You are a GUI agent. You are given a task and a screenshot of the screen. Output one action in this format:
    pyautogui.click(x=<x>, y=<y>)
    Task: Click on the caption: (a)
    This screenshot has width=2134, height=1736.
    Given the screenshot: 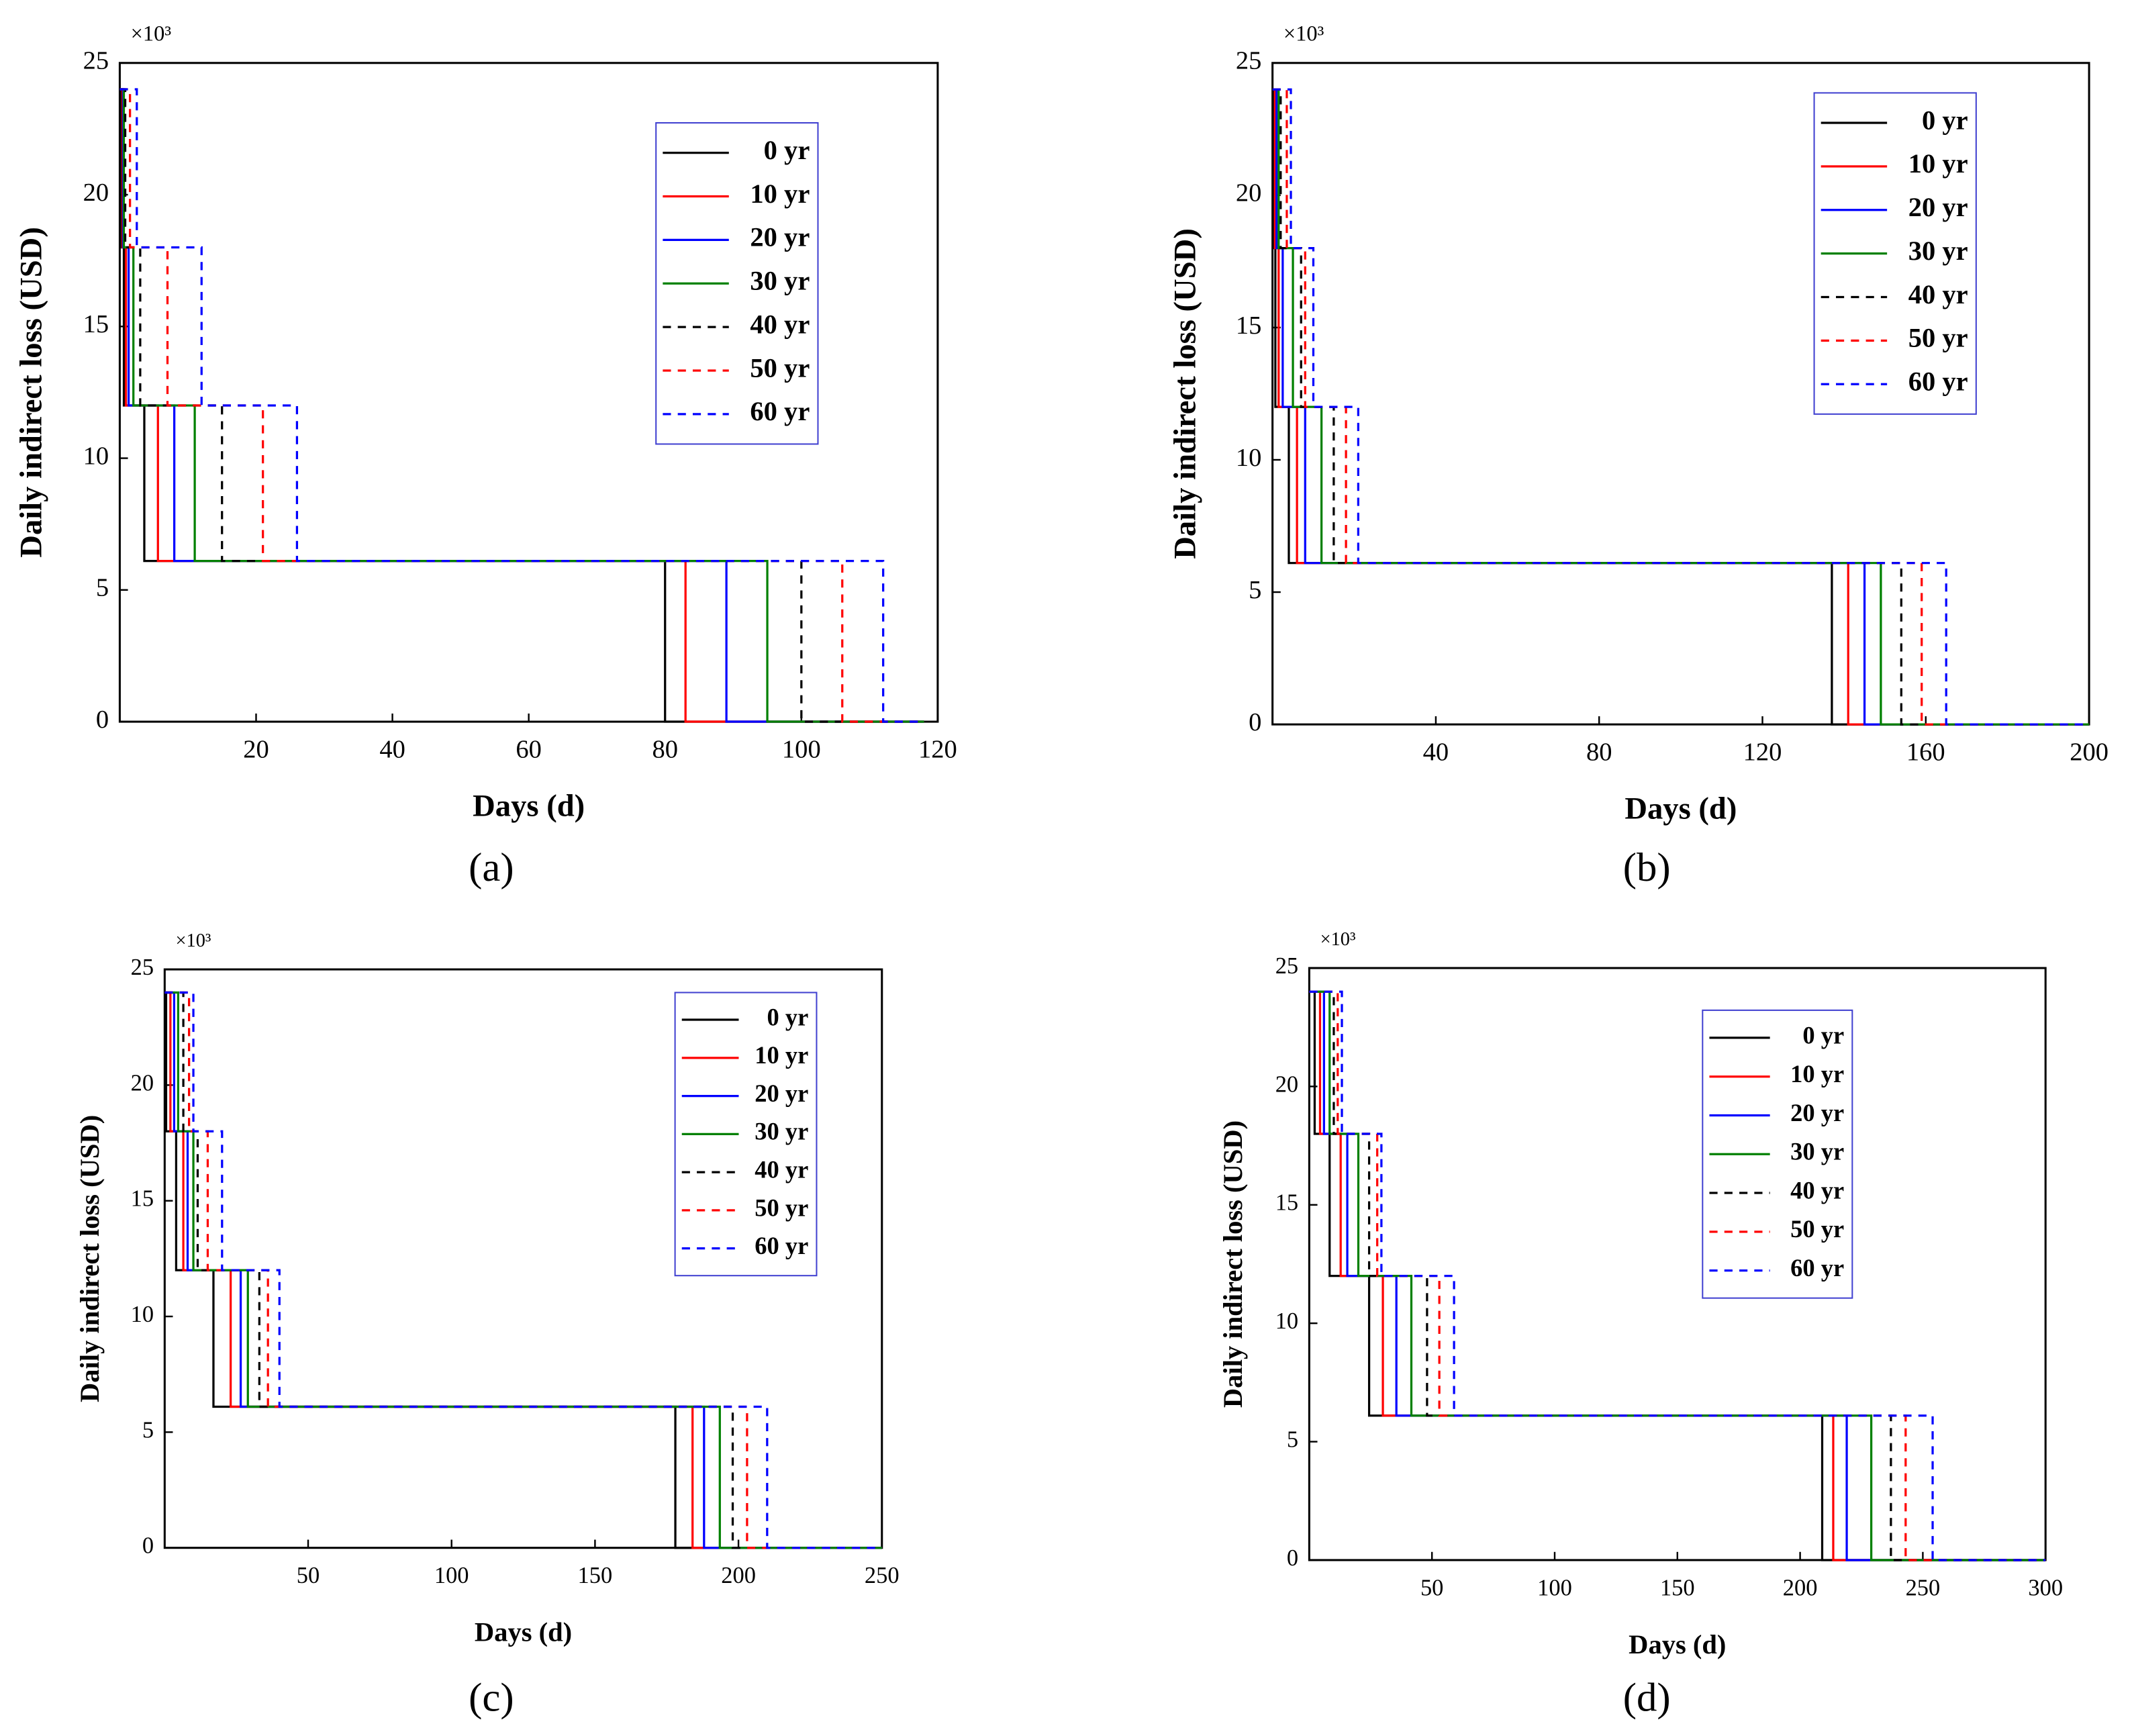 What is the action you would take?
    pyautogui.click(x=491, y=868)
    